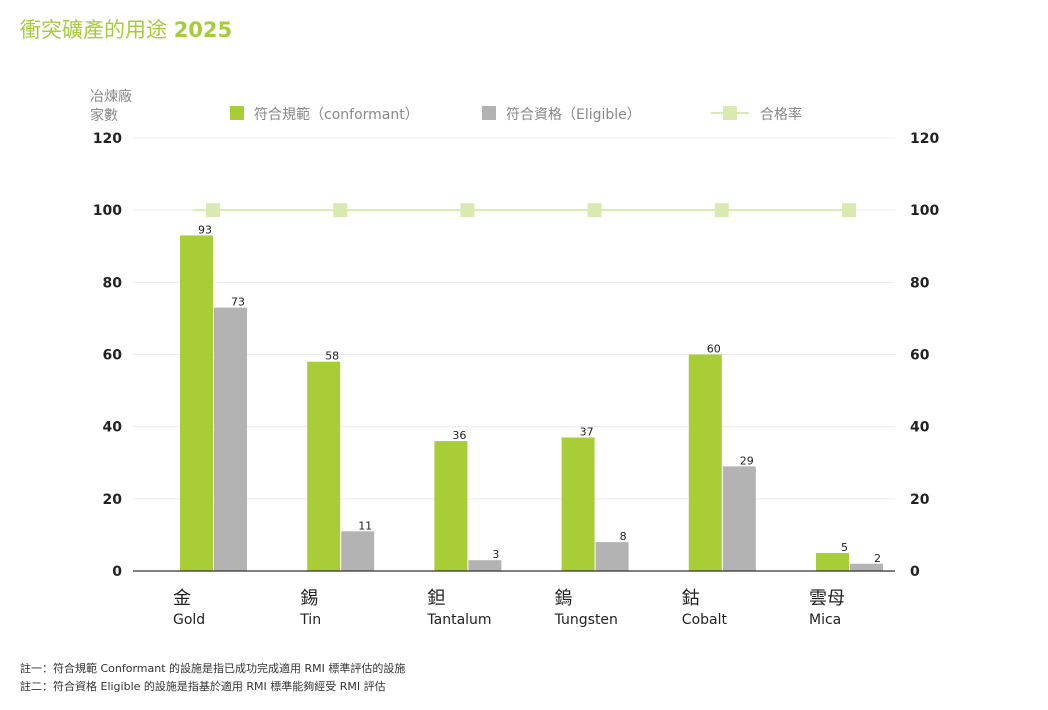  I want to click on legend-label-rate: 合格率, so click(781, 114).